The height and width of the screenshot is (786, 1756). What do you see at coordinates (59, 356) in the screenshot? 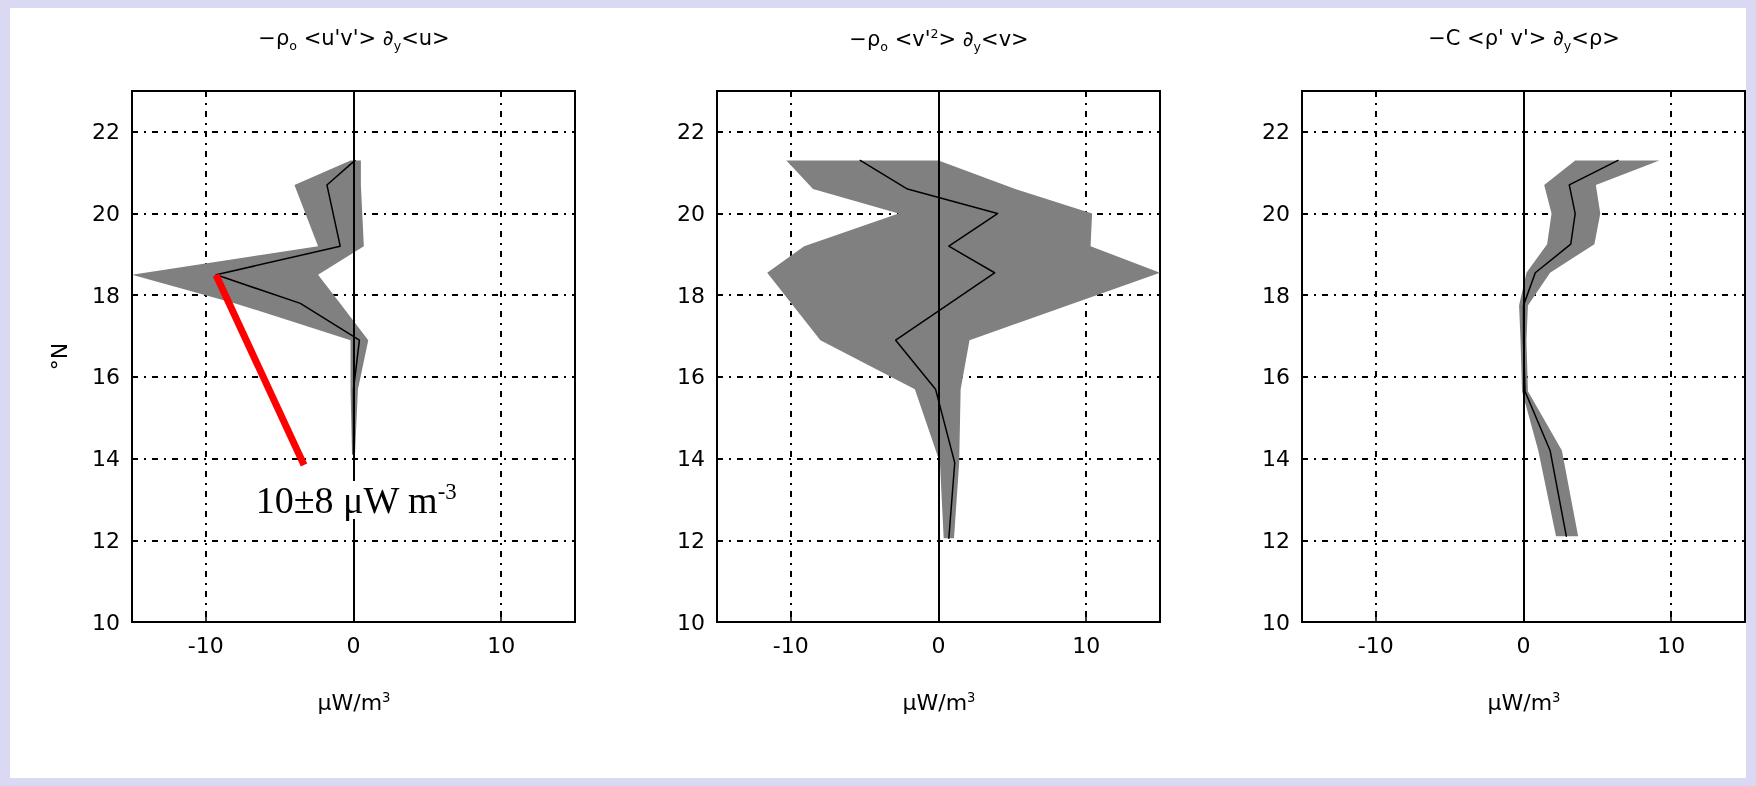
I see `y-axis-title: °N` at bounding box center [59, 356].